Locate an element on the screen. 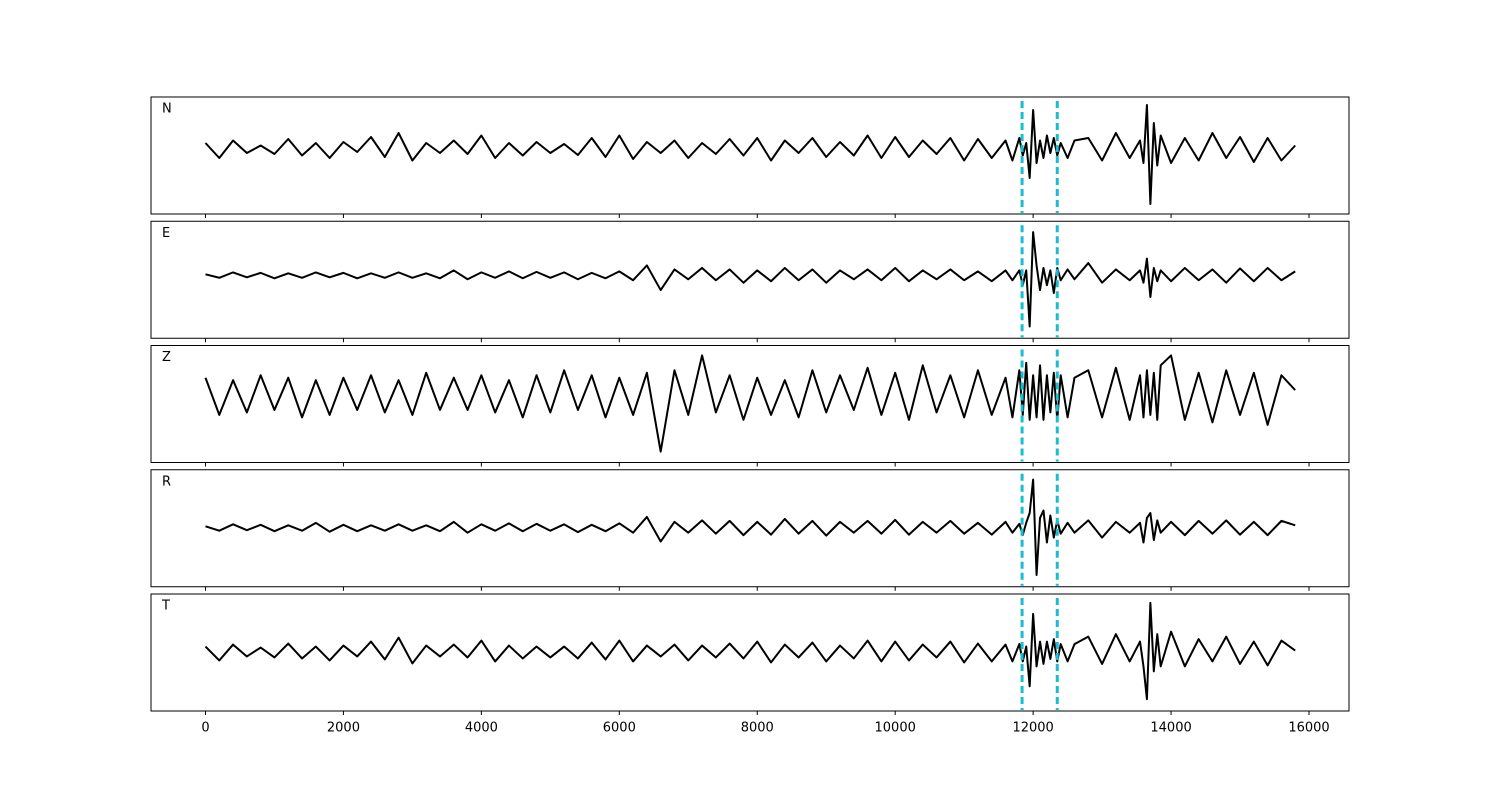  x-tick-label: 16000 is located at coordinates (1308, 728).